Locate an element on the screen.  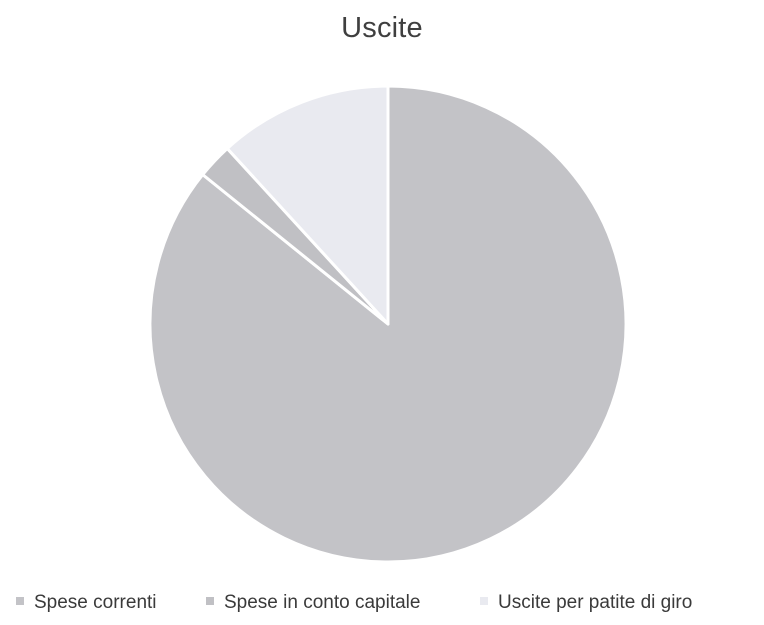
legend-item-spese-in-conto-capitale: Spese in conto capitale is located at coordinates (313, 603).